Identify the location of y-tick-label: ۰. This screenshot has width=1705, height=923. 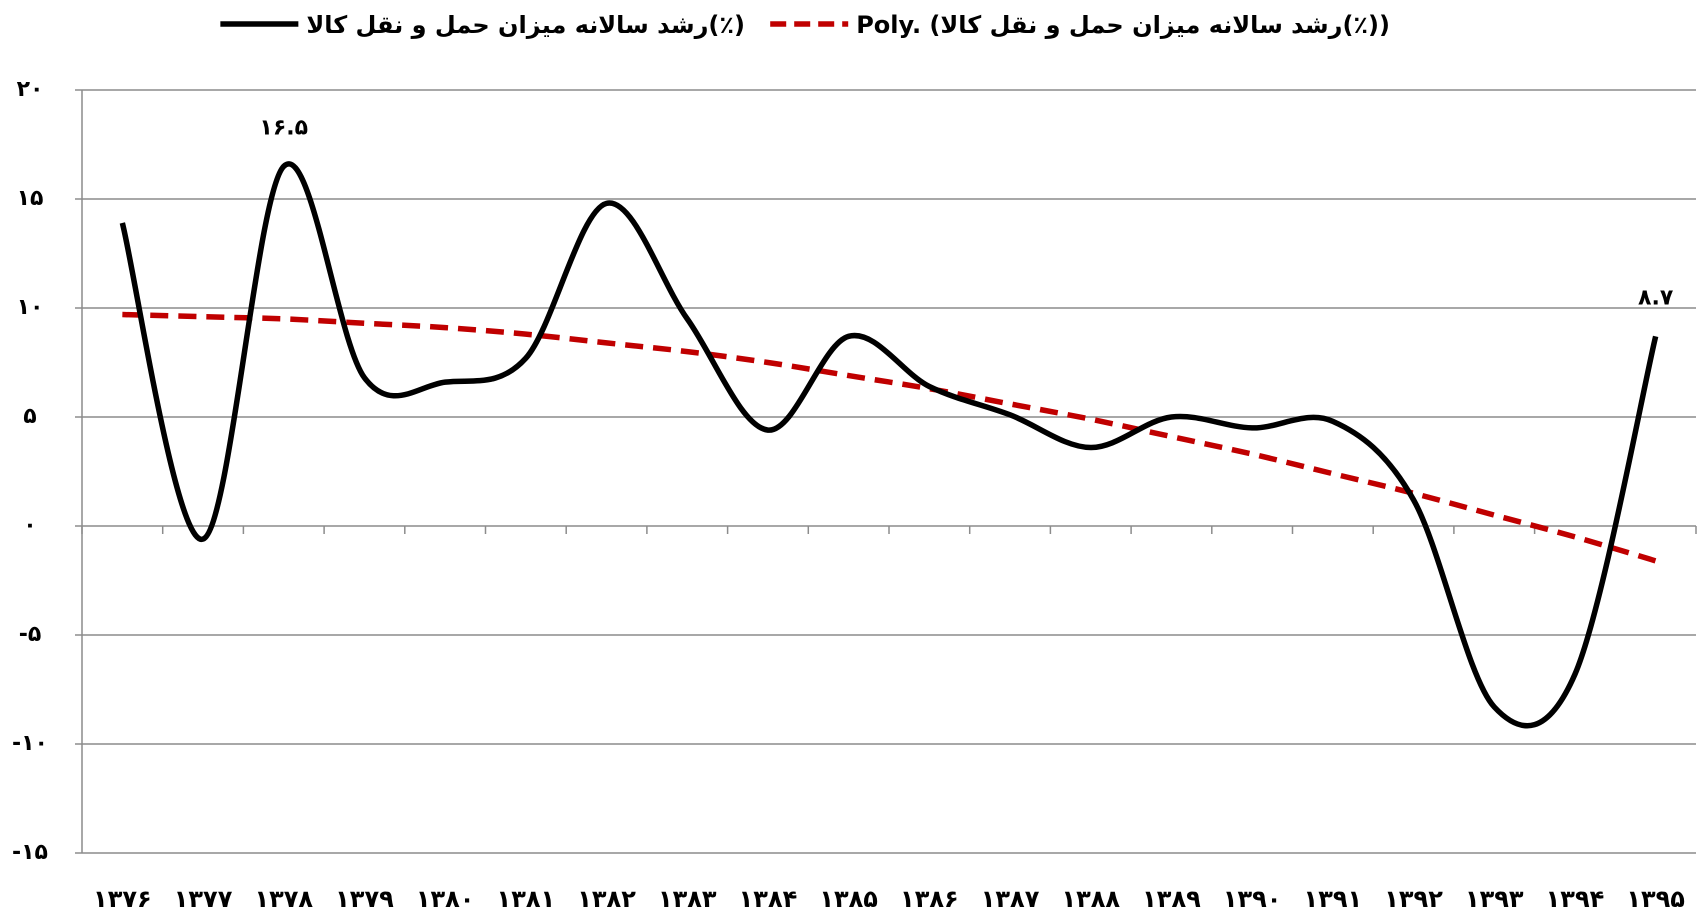
(29, 525).